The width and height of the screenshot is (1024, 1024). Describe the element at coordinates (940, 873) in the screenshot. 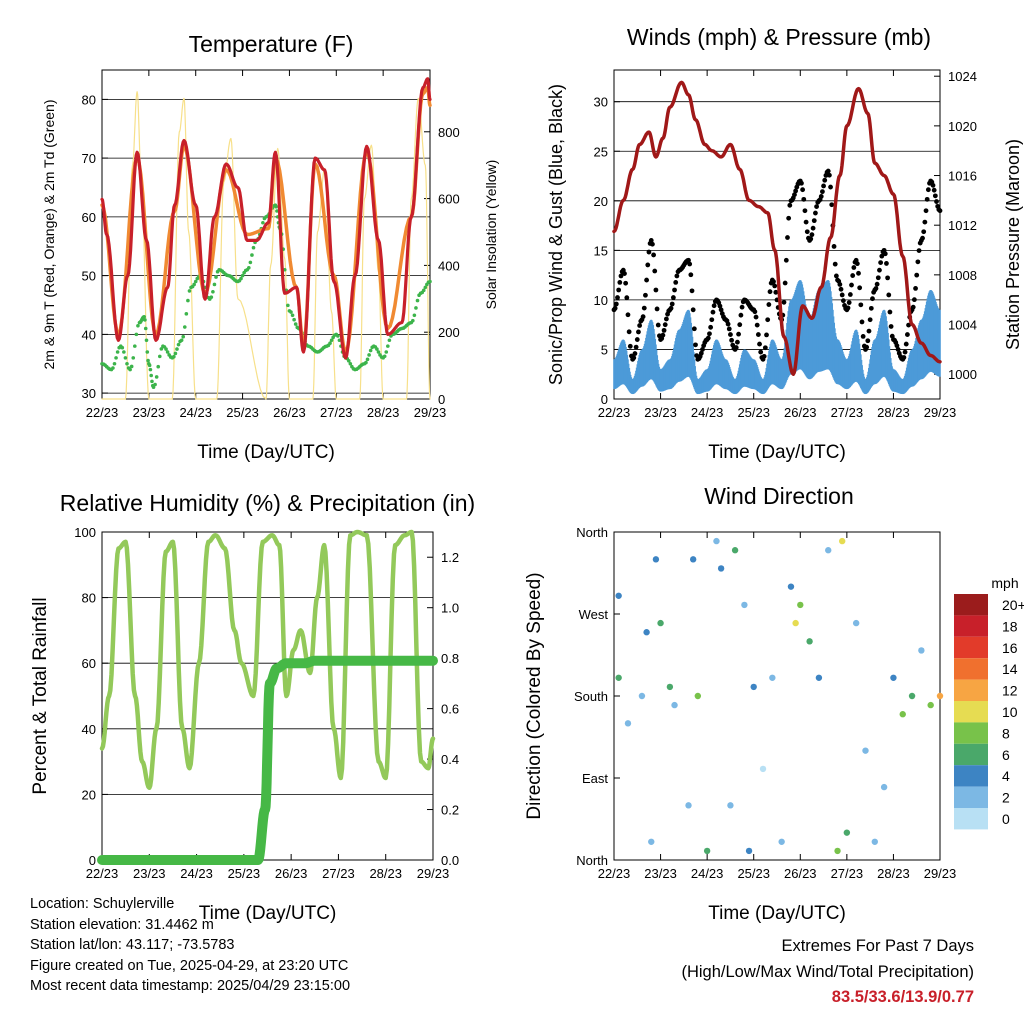

I see `x-tick-label: 29/23` at that location.